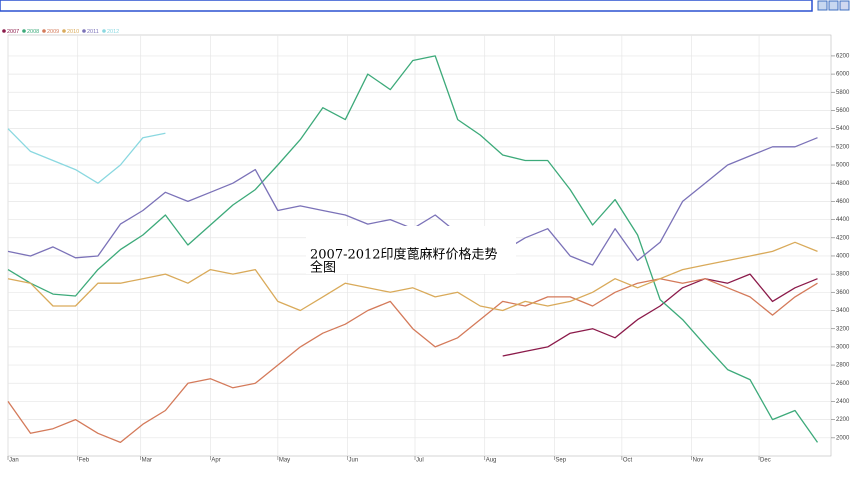 This screenshot has height=483, width=850. Describe the element at coordinates (354, 461) in the screenshot. I see `x-tick-label: Jun` at that location.